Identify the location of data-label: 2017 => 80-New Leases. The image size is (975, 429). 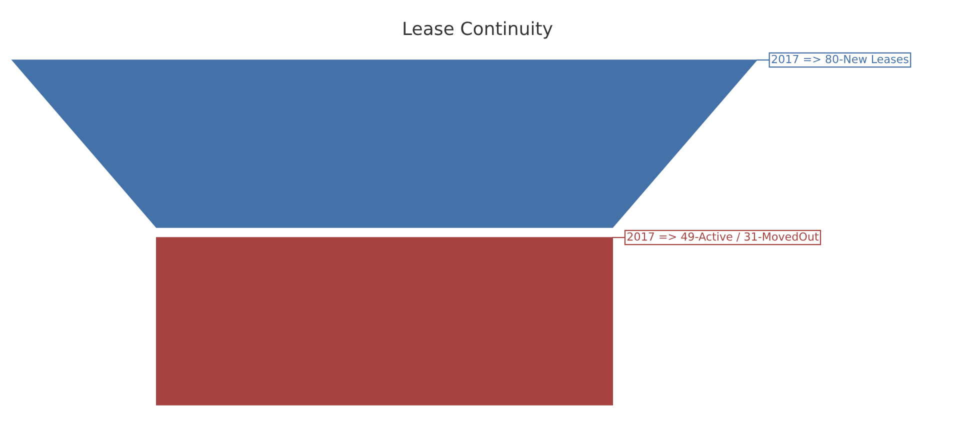
(840, 59).